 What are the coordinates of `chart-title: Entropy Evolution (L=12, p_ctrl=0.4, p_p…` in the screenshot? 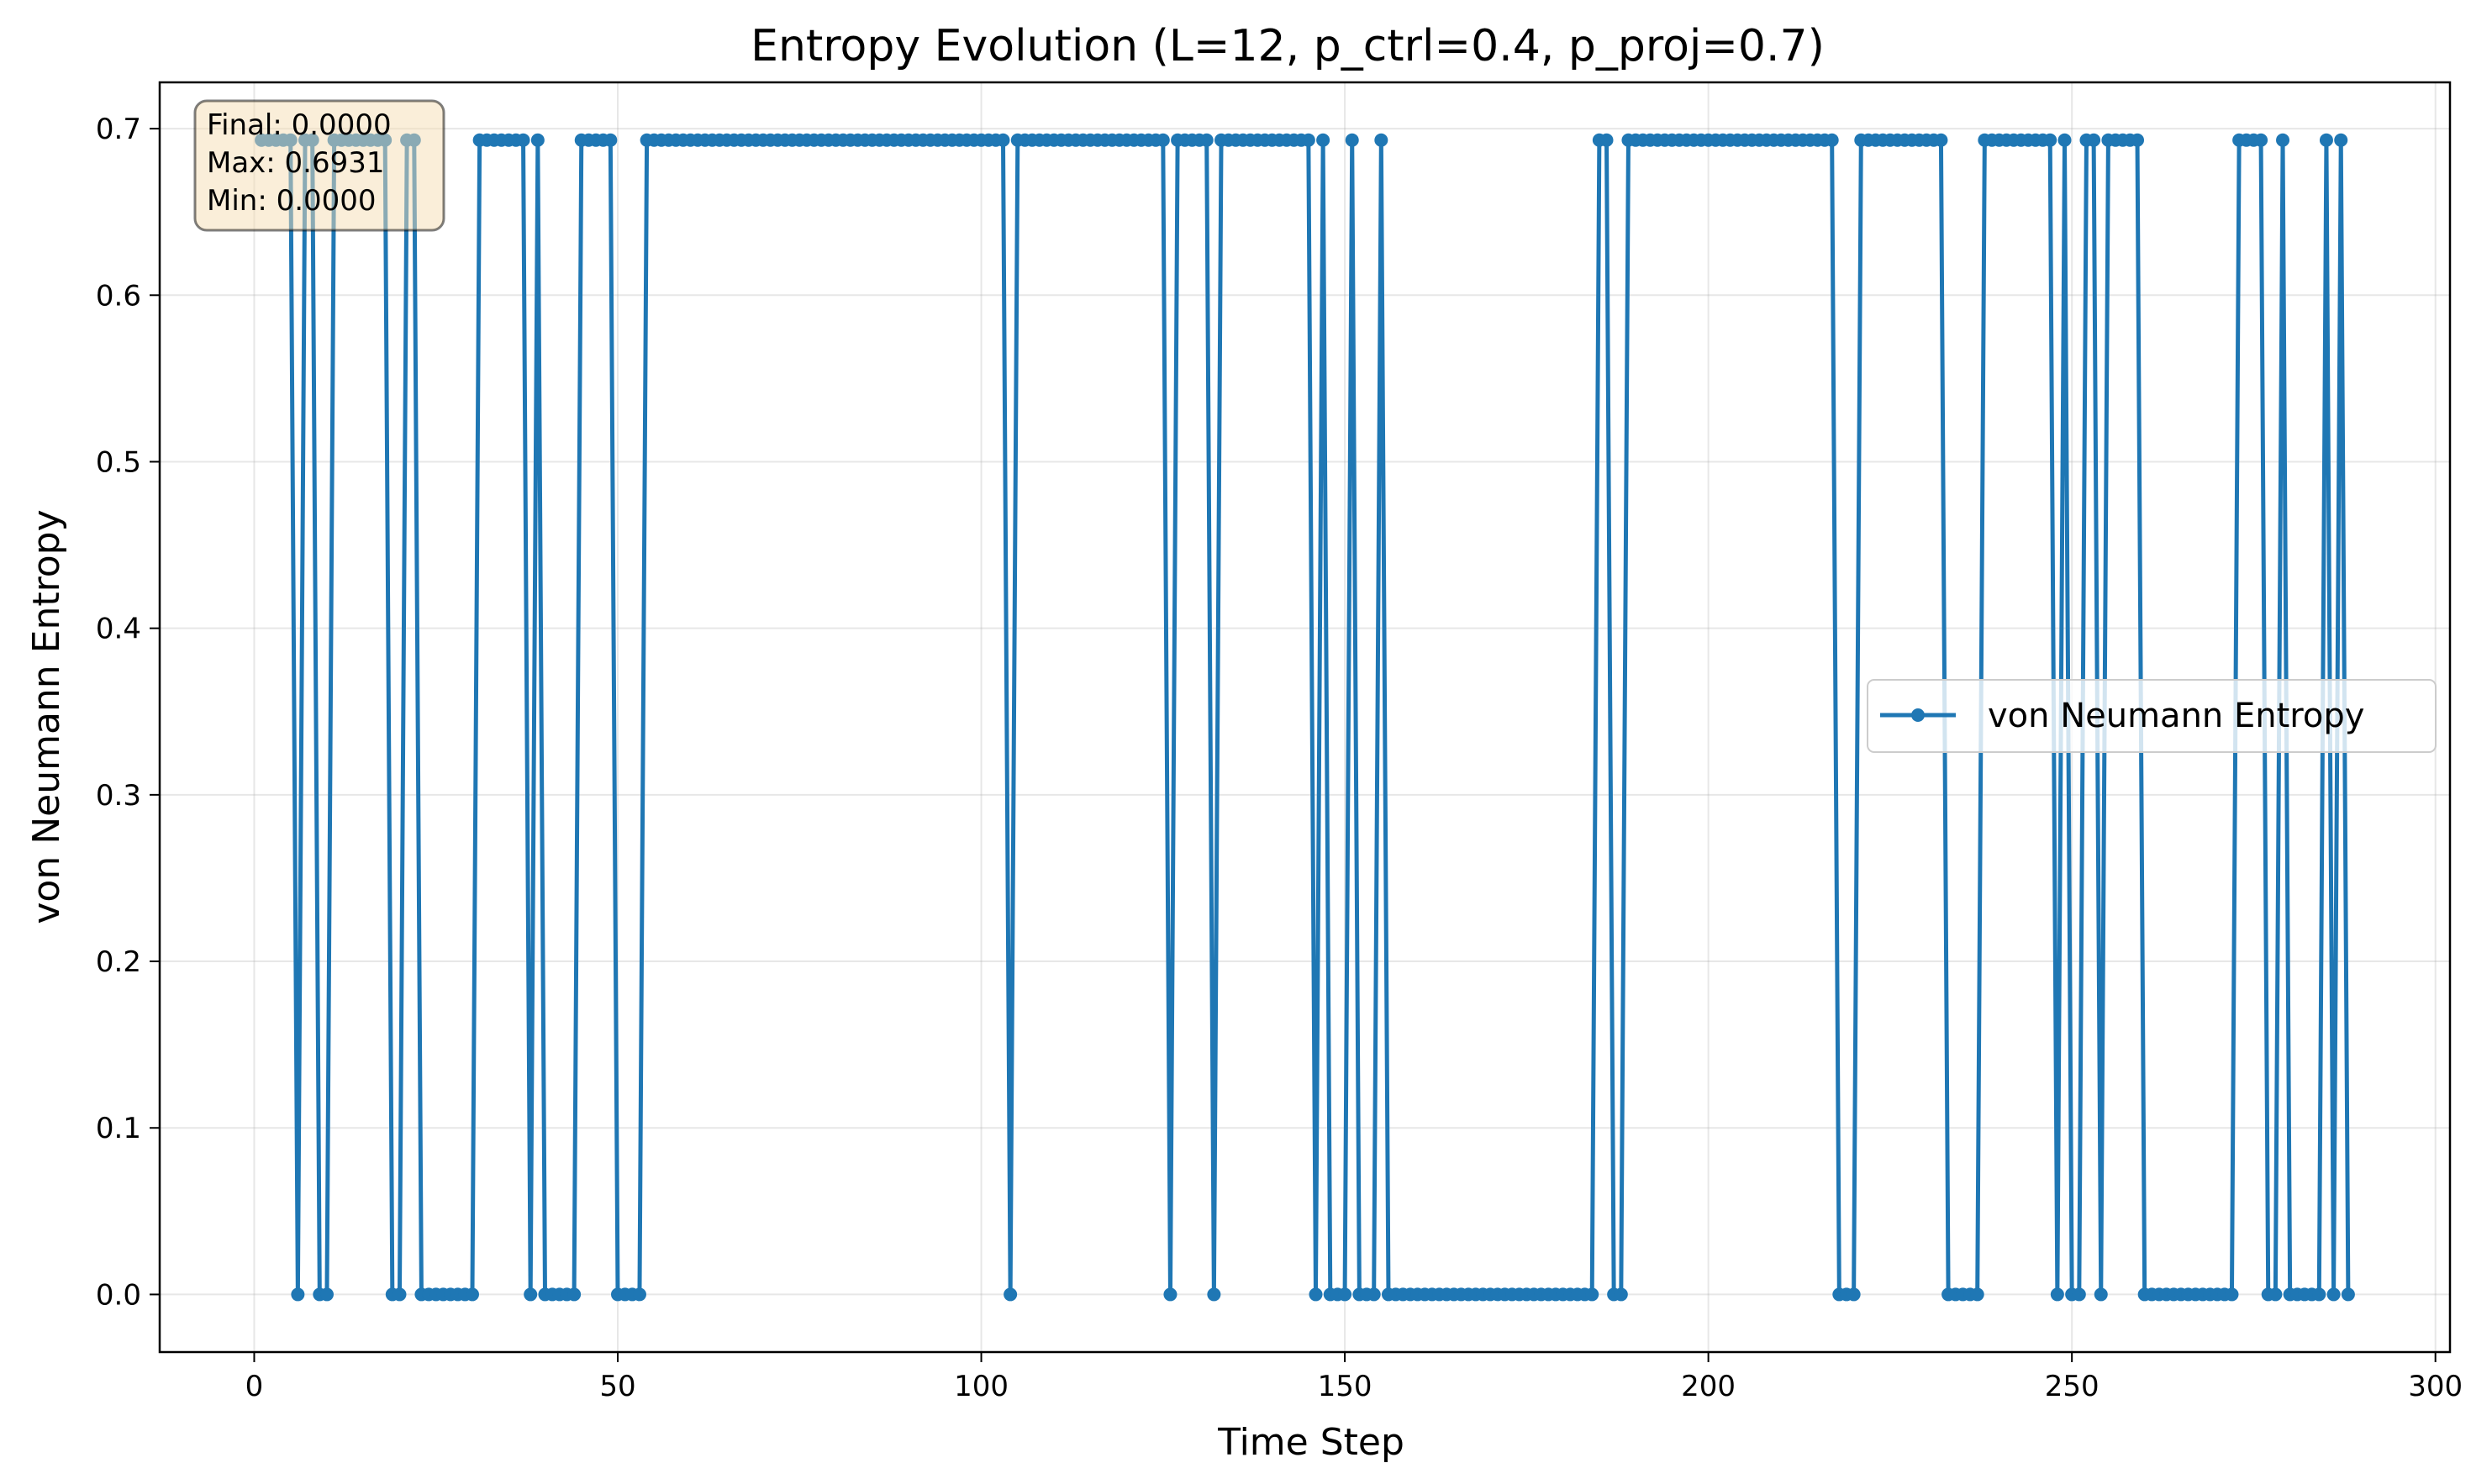 It's located at (1288, 46).